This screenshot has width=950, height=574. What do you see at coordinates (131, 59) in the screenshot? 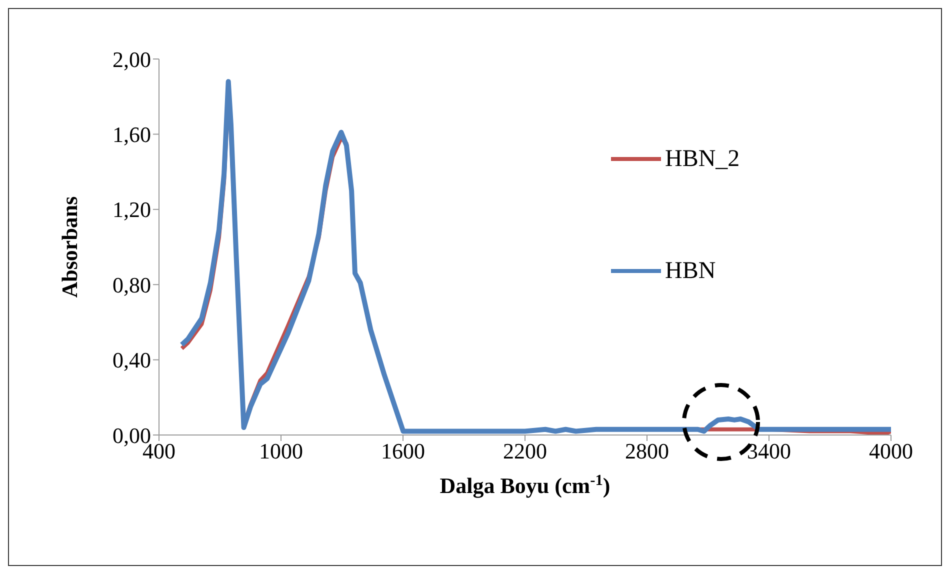
I see `y-tick-label: 2,00` at bounding box center [131, 59].